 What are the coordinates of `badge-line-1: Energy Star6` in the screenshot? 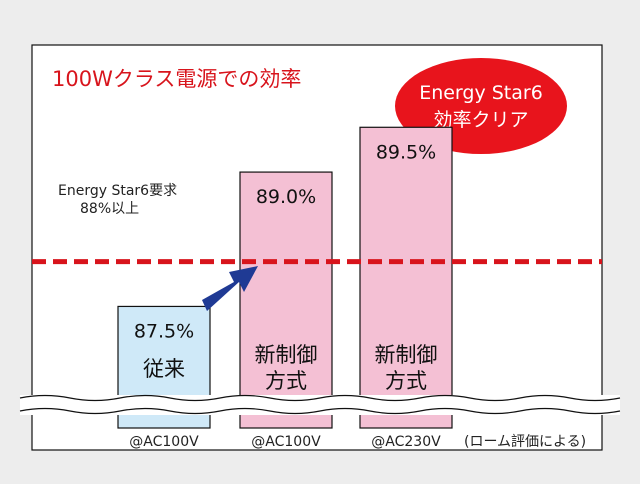 It's located at (481, 93).